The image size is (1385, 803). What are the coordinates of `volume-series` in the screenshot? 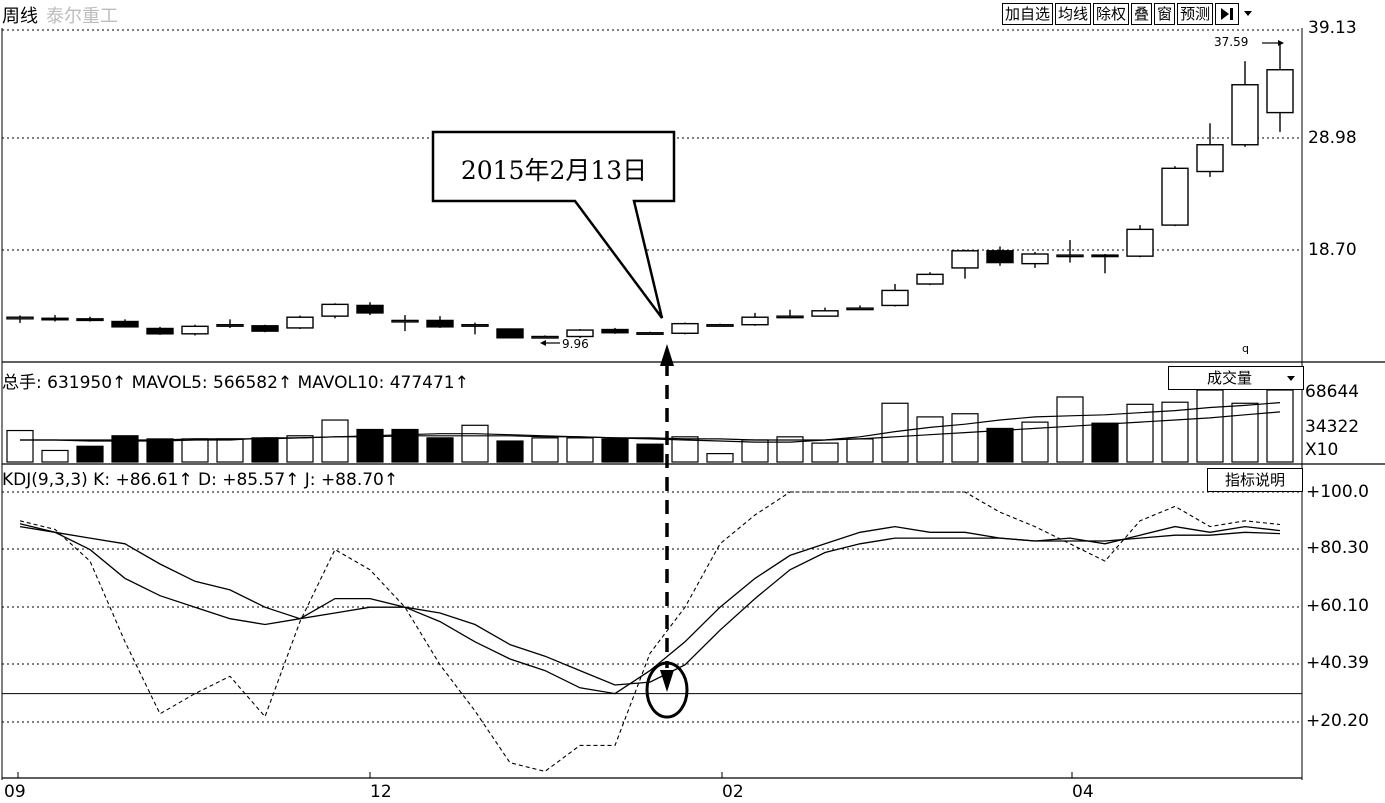 It's located at (650, 426).